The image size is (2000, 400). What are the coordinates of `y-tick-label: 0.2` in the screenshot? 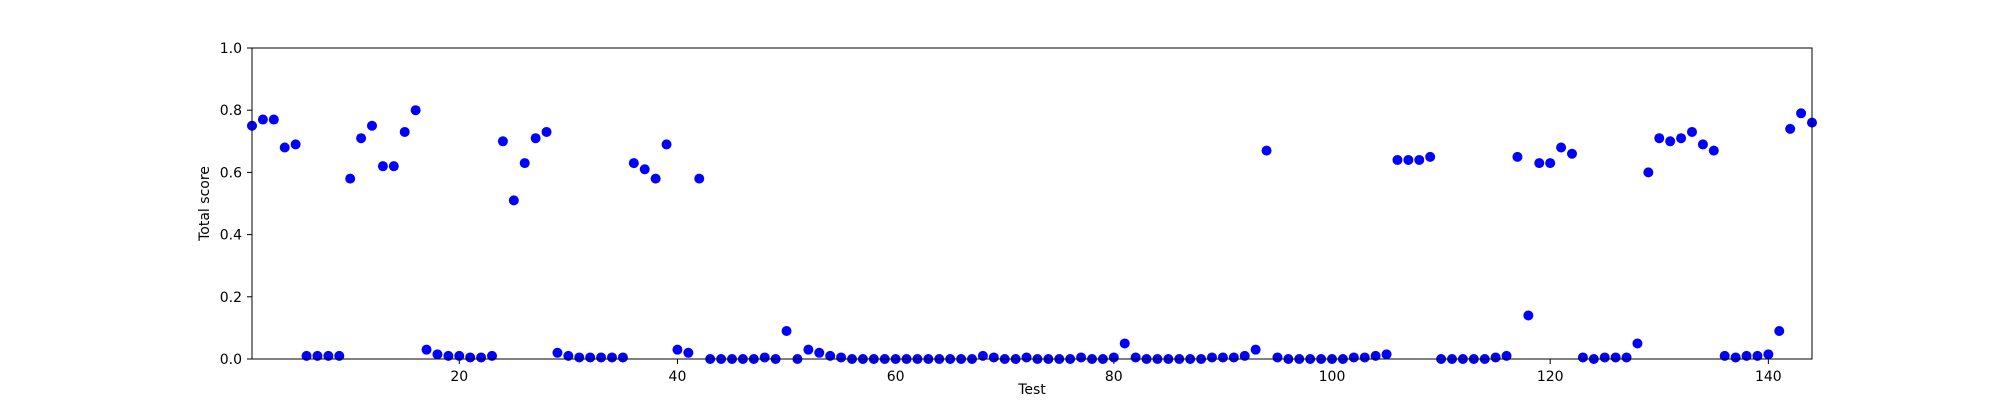 It's located at (231, 298).